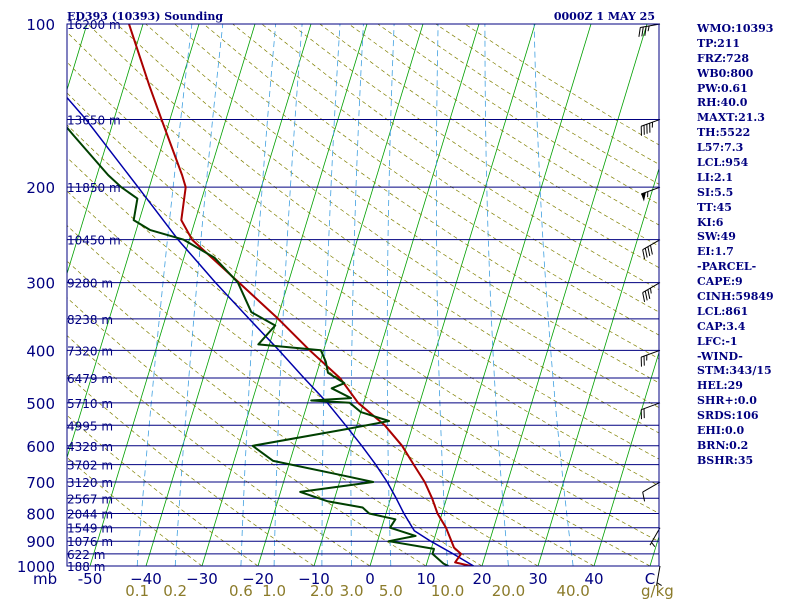  I want to click on temperature-tick-label: −10, so click(314, 579).